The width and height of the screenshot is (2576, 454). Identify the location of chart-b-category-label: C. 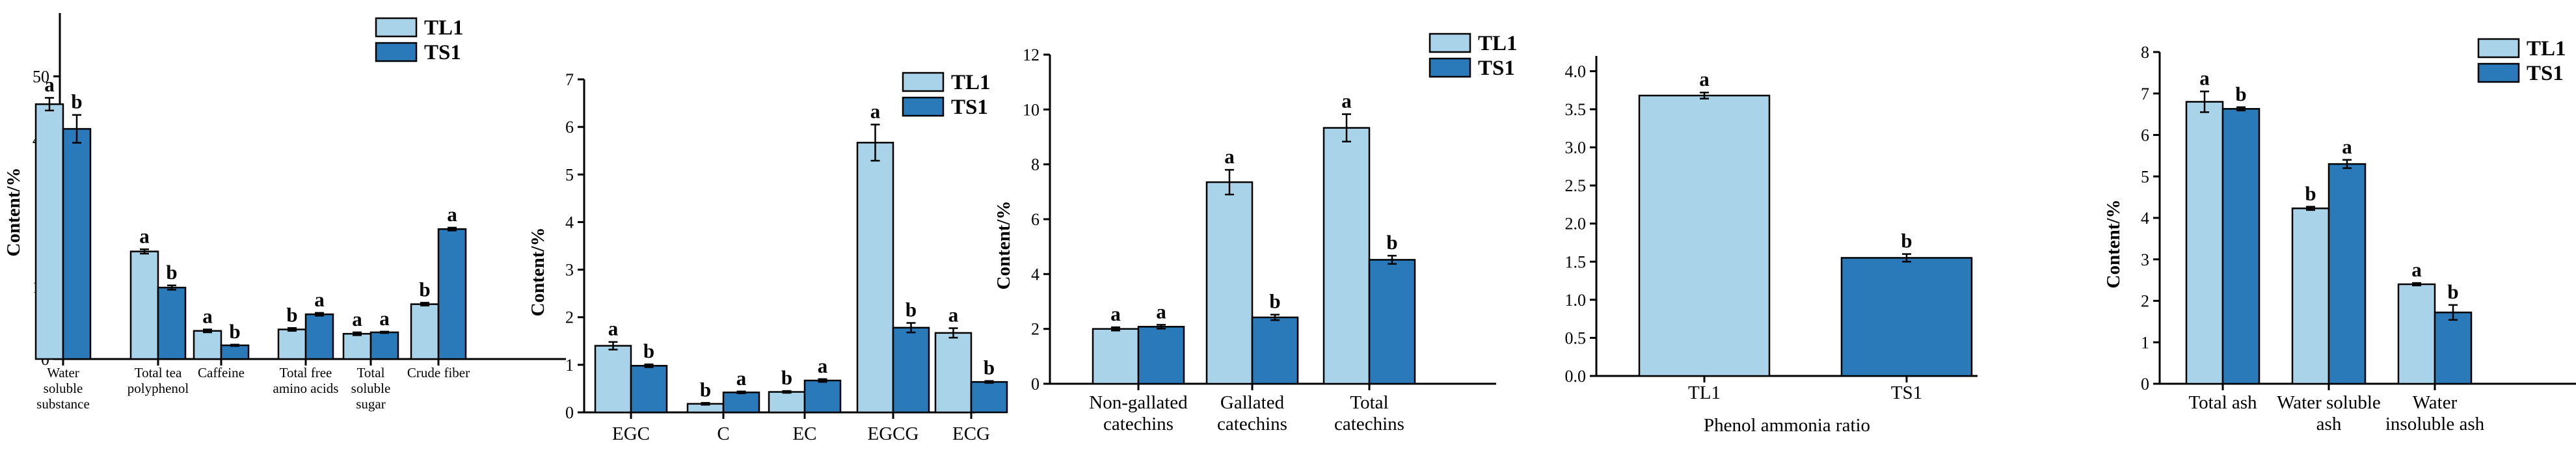
(723, 433).